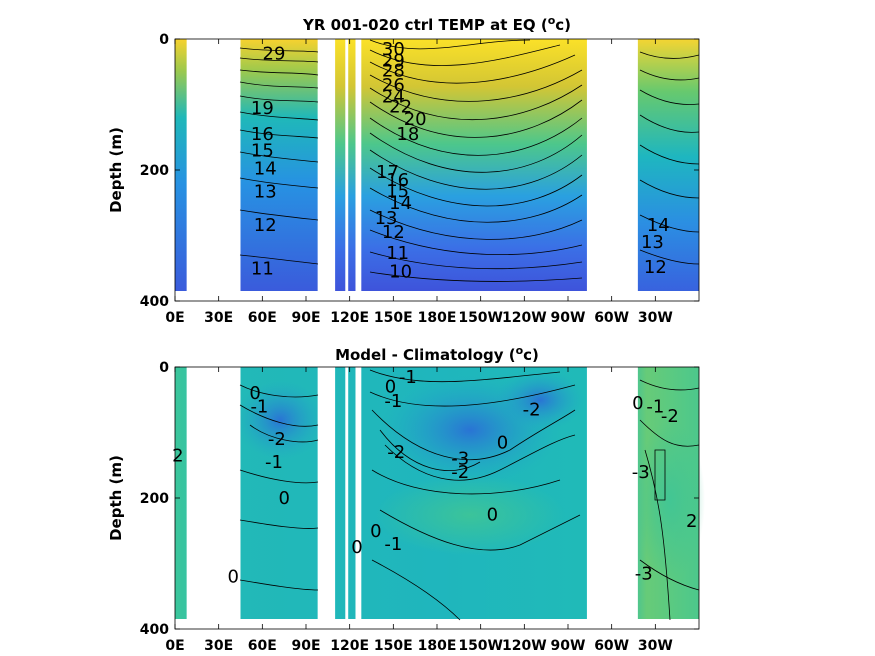  What do you see at coordinates (393, 85) in the screenshot?
I see `contour-label: 26` at bounding box center [393, 85].